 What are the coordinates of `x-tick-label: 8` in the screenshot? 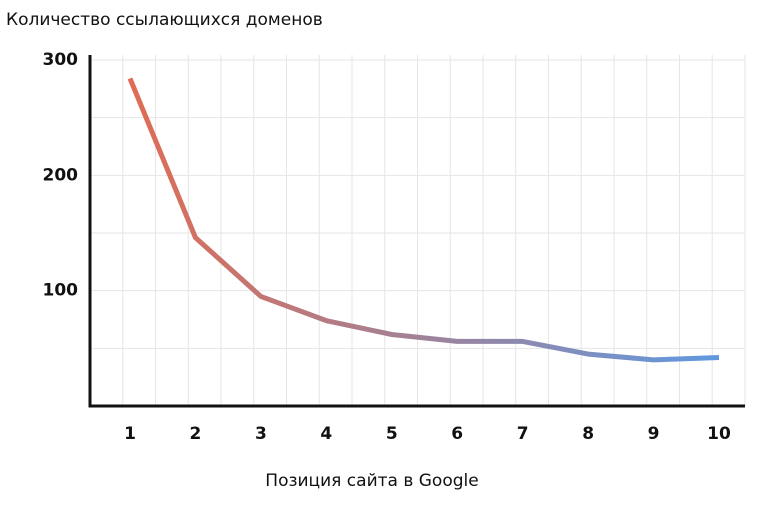 It's located at (588, 434).